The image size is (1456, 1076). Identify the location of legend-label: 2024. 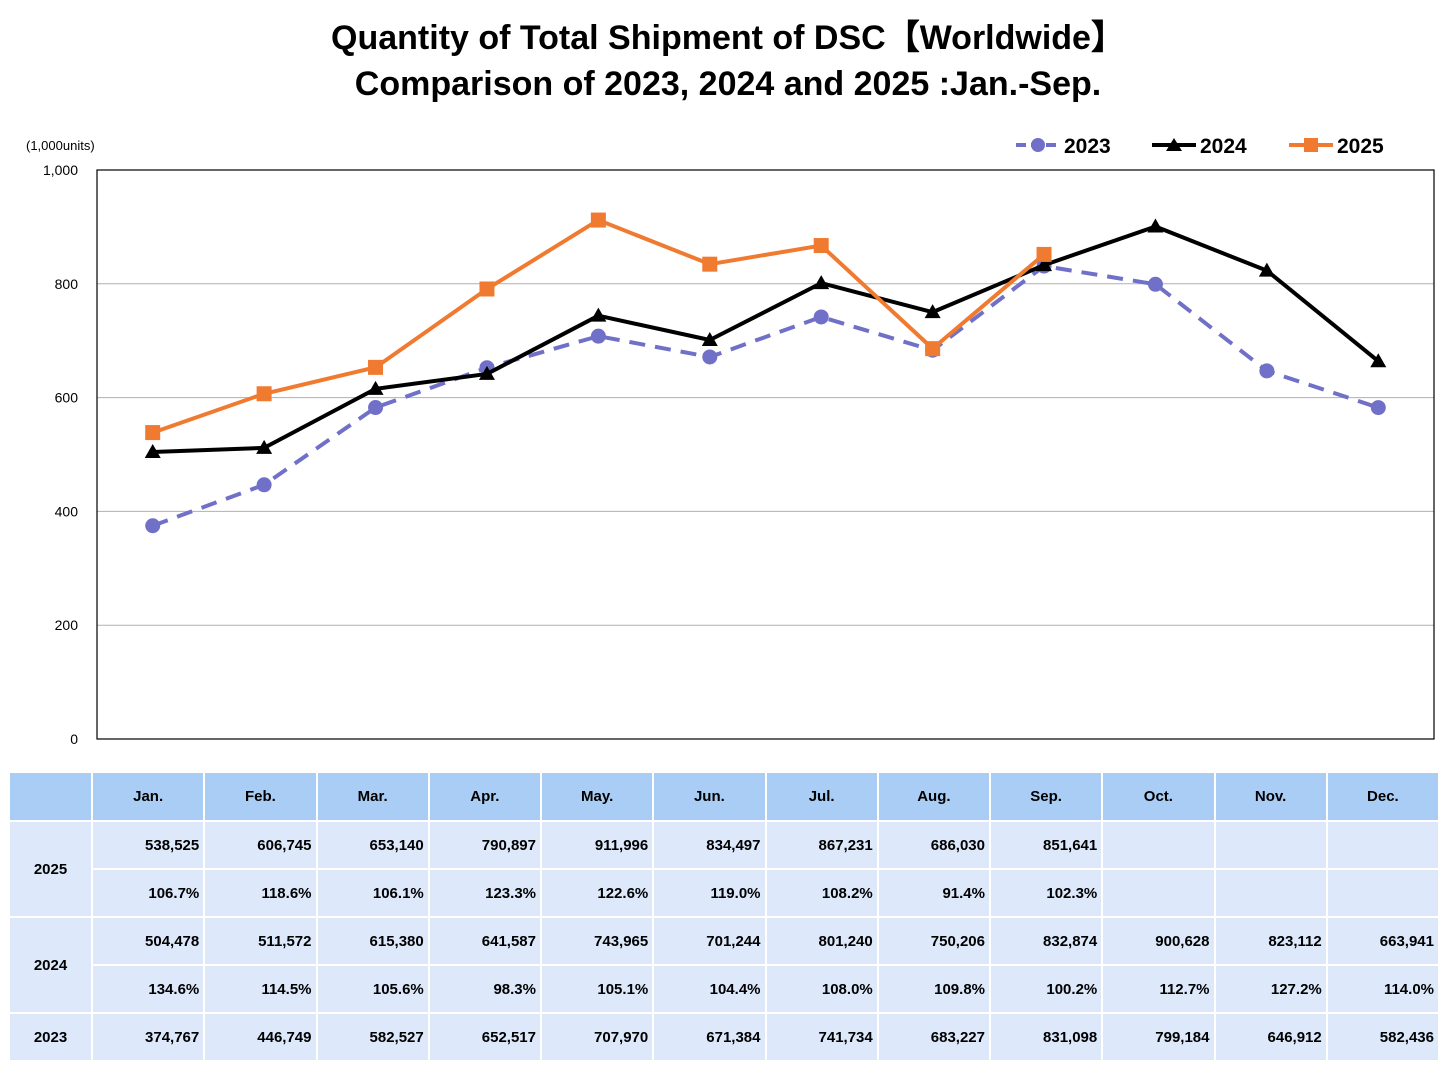
(1223, 146).